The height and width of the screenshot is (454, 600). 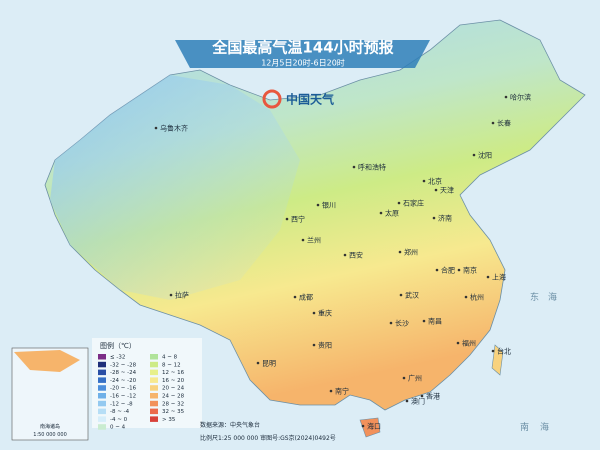 What do you see at coordinates (329, 205) in the screenshot?
I see `city-label: 银川` at bounding box center [329, 205].